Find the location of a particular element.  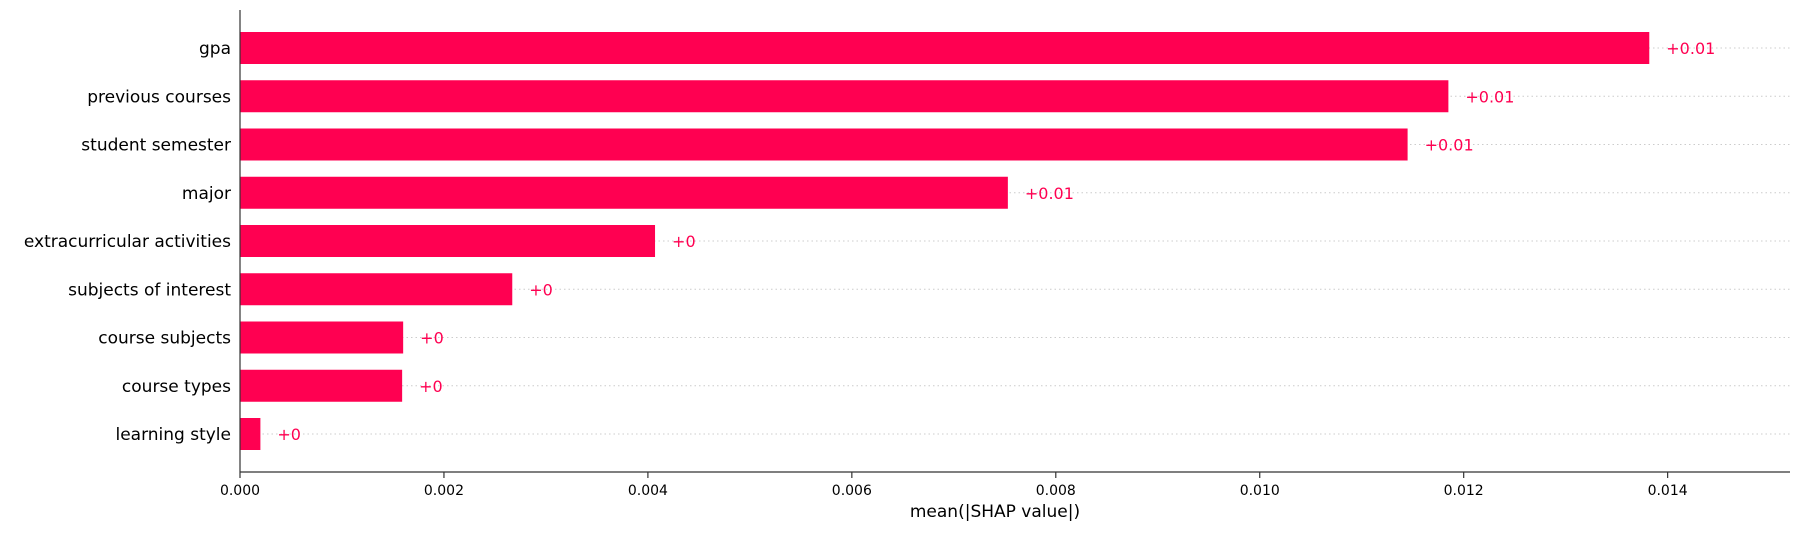

y-tick-label: course subjects is located at coordinates (164, 339).